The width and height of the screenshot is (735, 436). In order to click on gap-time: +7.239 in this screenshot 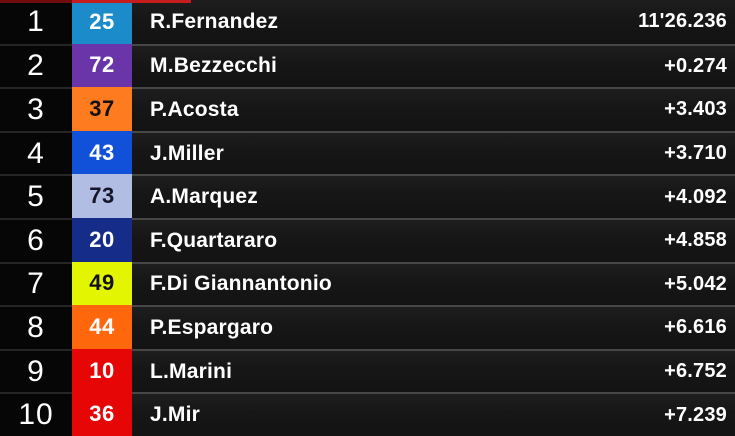, I will do `click(695, 414)`.